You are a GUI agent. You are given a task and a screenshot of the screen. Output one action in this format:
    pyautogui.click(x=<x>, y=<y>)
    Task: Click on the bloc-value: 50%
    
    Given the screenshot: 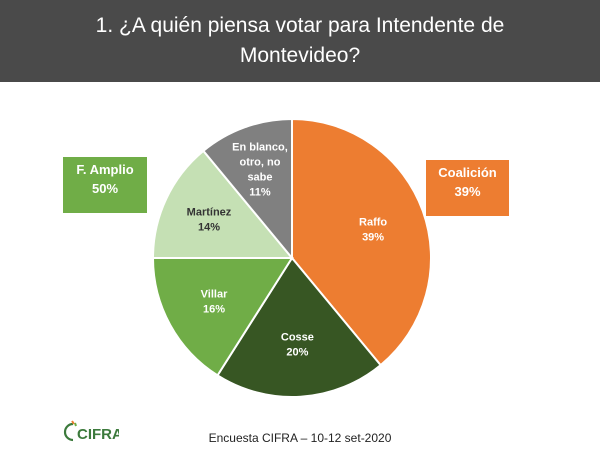 What is the action you would take?
    pyautogui.click(x=105, y=188)
    